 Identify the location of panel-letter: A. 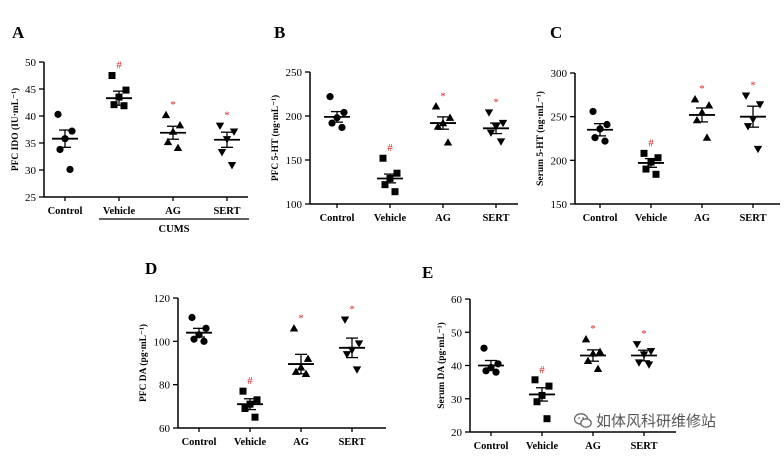
(18, 32).